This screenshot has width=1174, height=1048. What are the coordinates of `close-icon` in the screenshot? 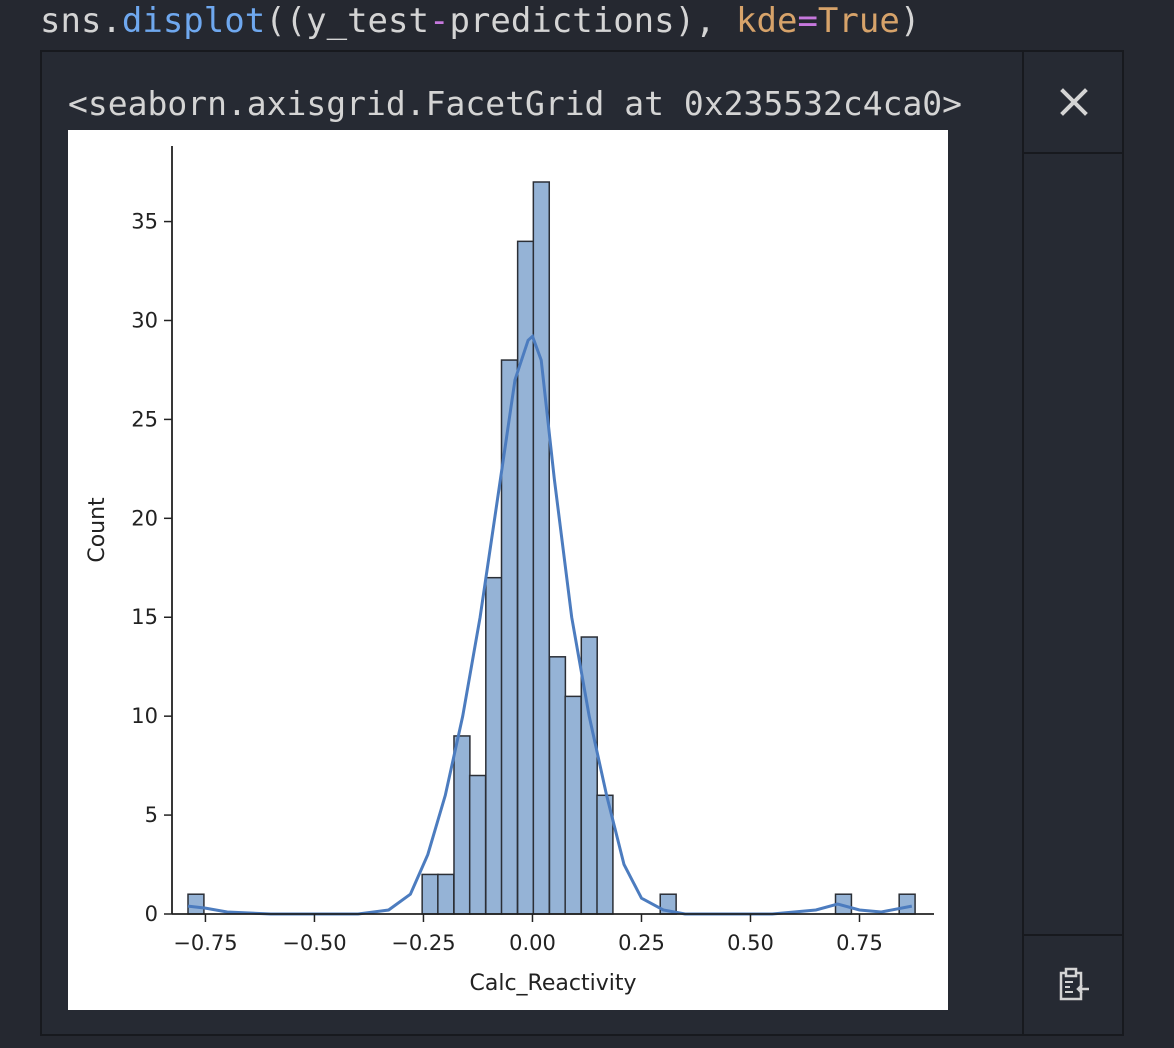 It's located at (1074, 102).